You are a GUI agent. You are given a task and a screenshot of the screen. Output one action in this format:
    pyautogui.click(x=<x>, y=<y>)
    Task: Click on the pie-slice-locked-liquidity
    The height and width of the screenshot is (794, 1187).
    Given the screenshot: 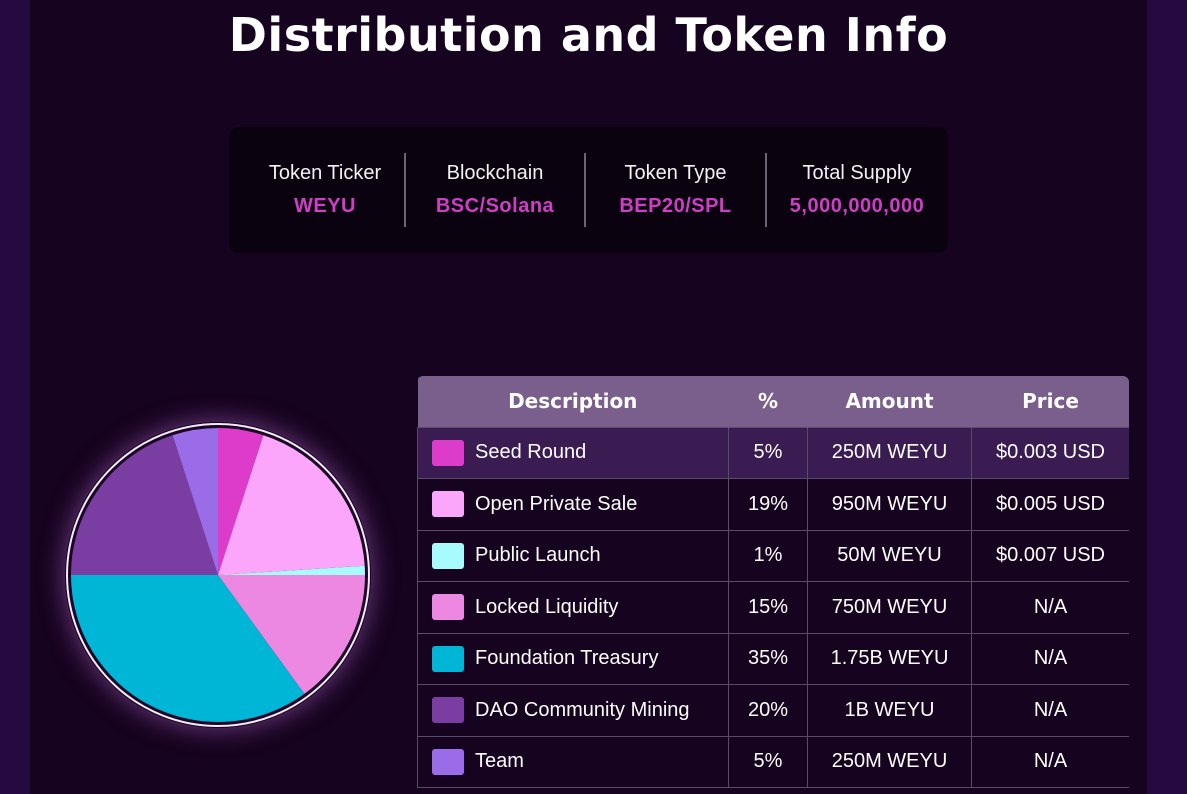 What is the action you would take?
    pyautogui.click(x=291, y=634)
    